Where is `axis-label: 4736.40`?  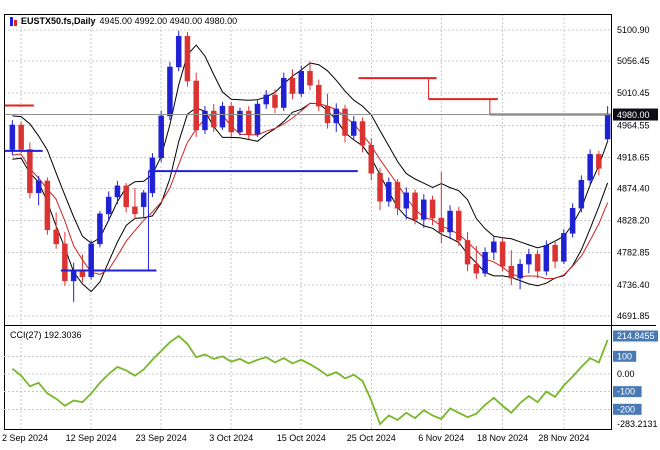 axis-label: 4736.40 is located at coordinates (633, 285).